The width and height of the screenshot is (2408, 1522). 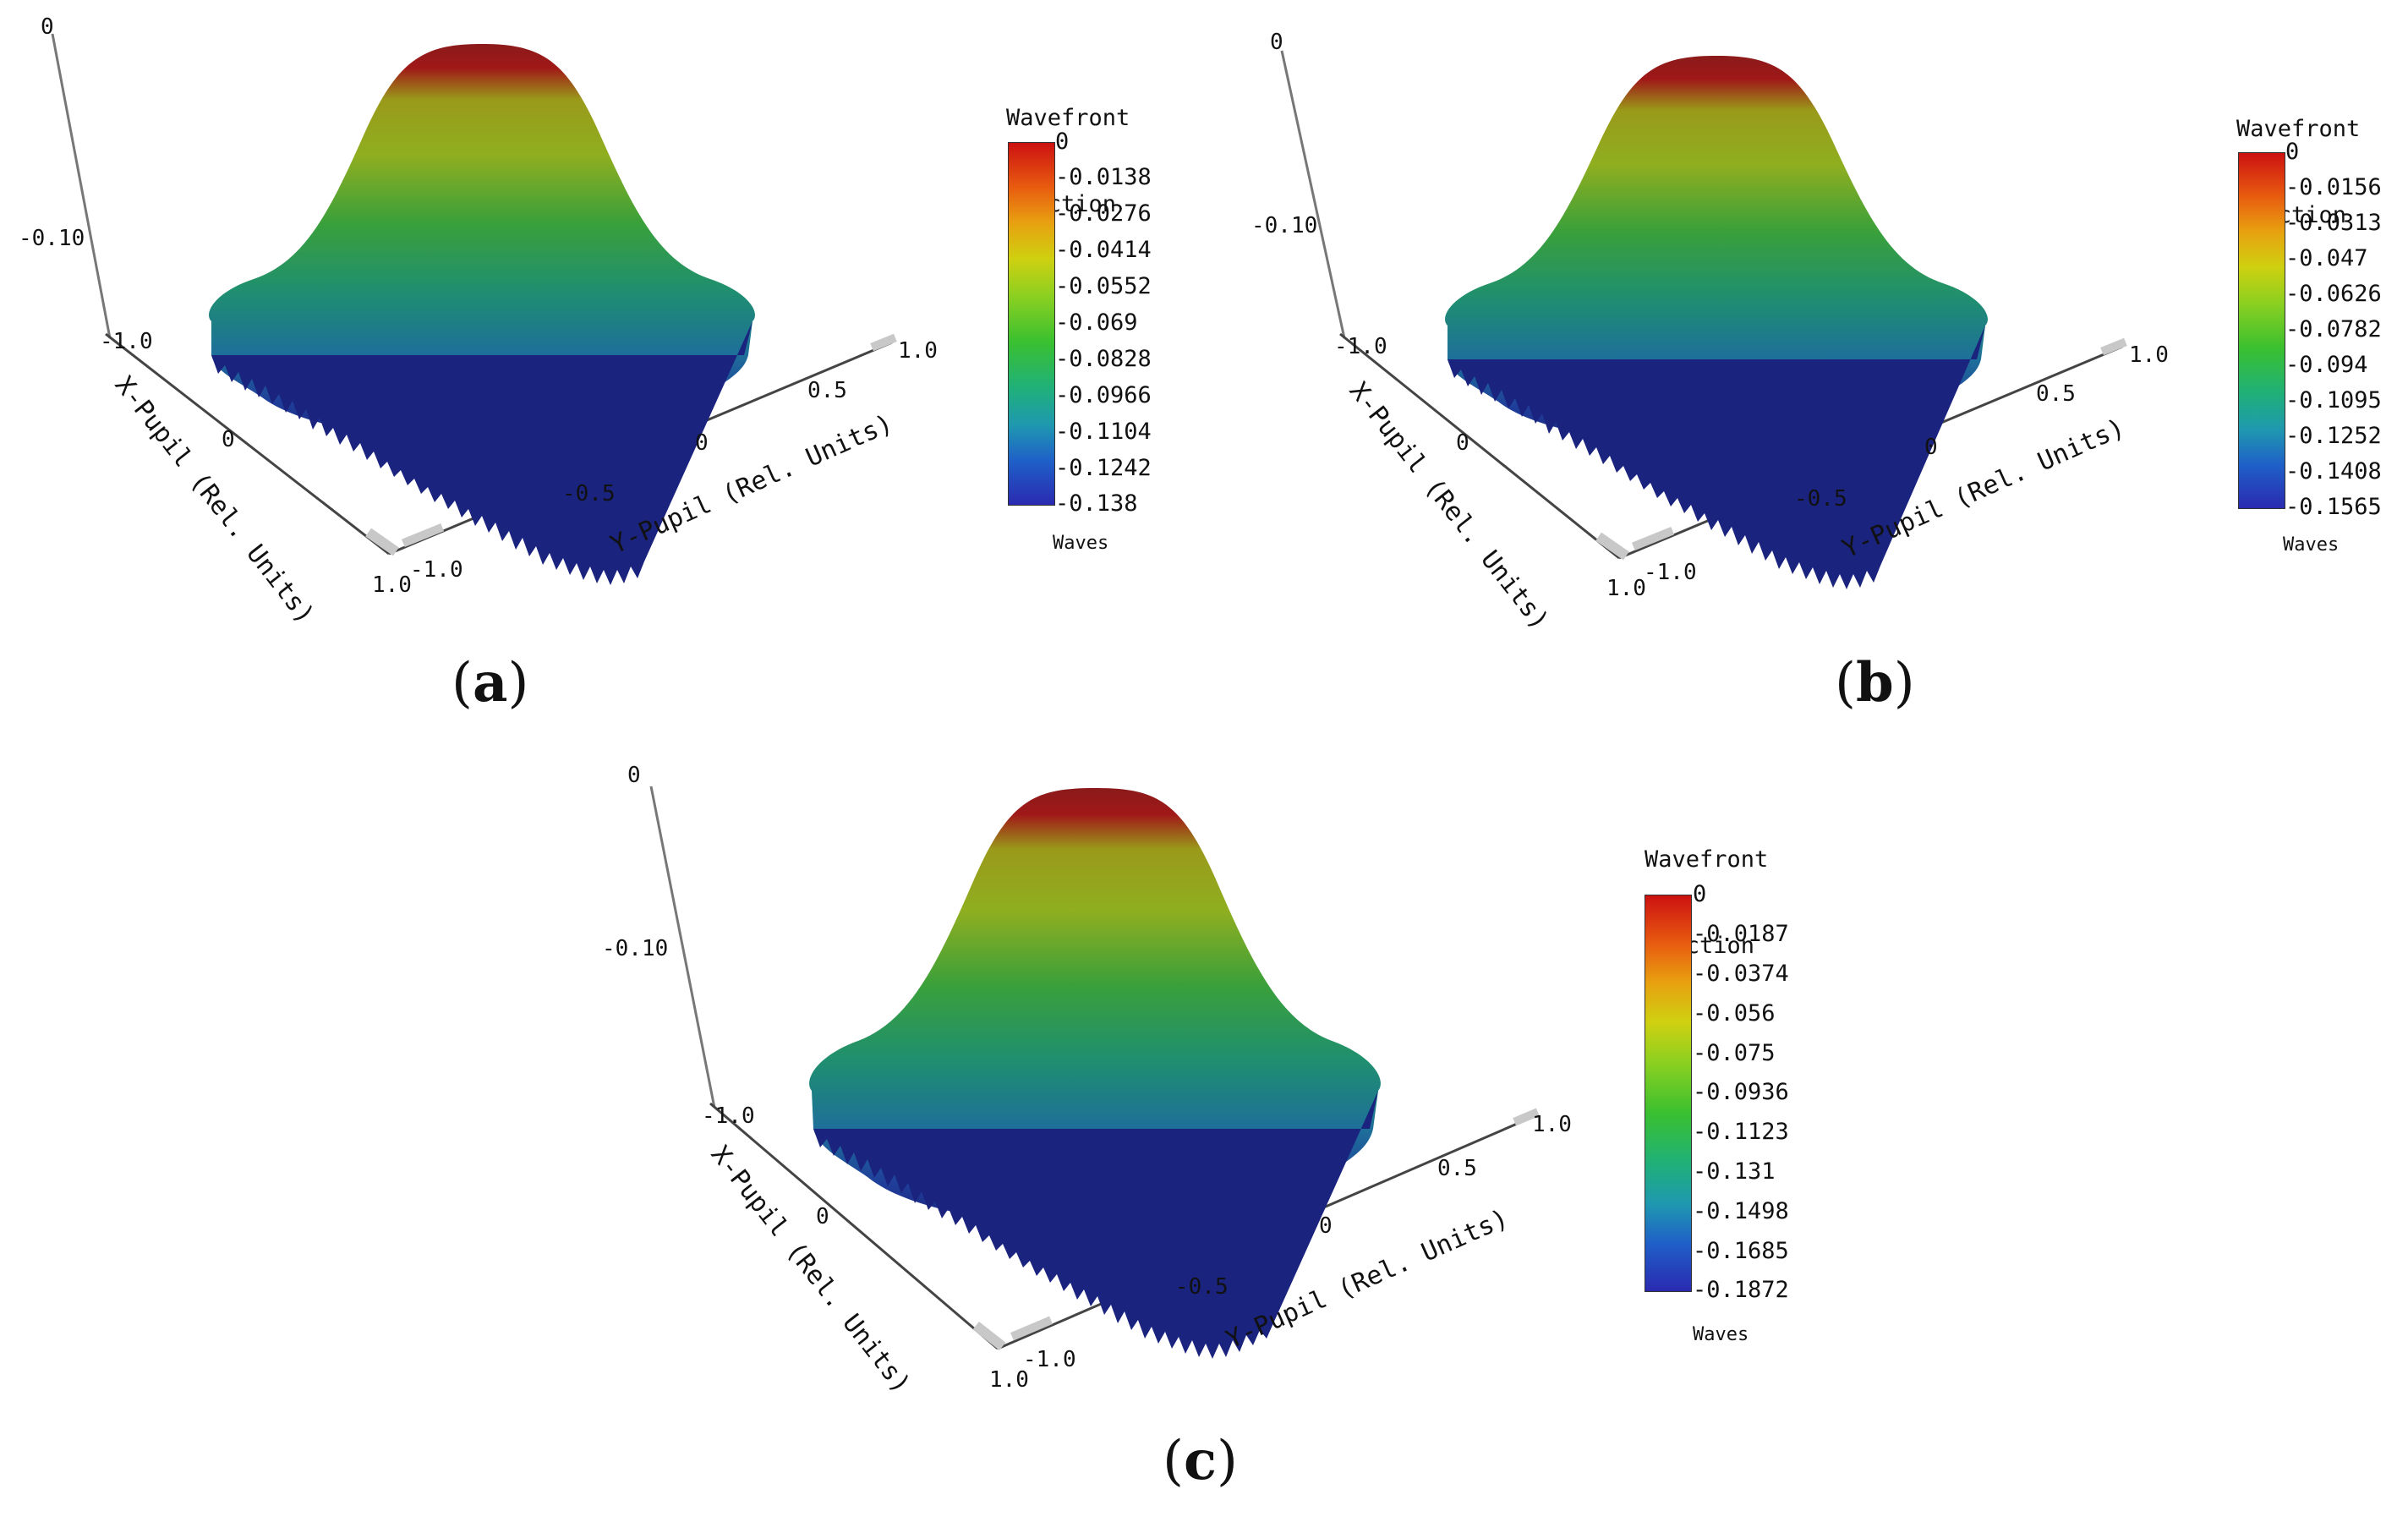 What do you see at coordinates (1103, 250) in the screenshot?
I see `colorbar-tick: -0.0414` at bounding box center [1103, 250].